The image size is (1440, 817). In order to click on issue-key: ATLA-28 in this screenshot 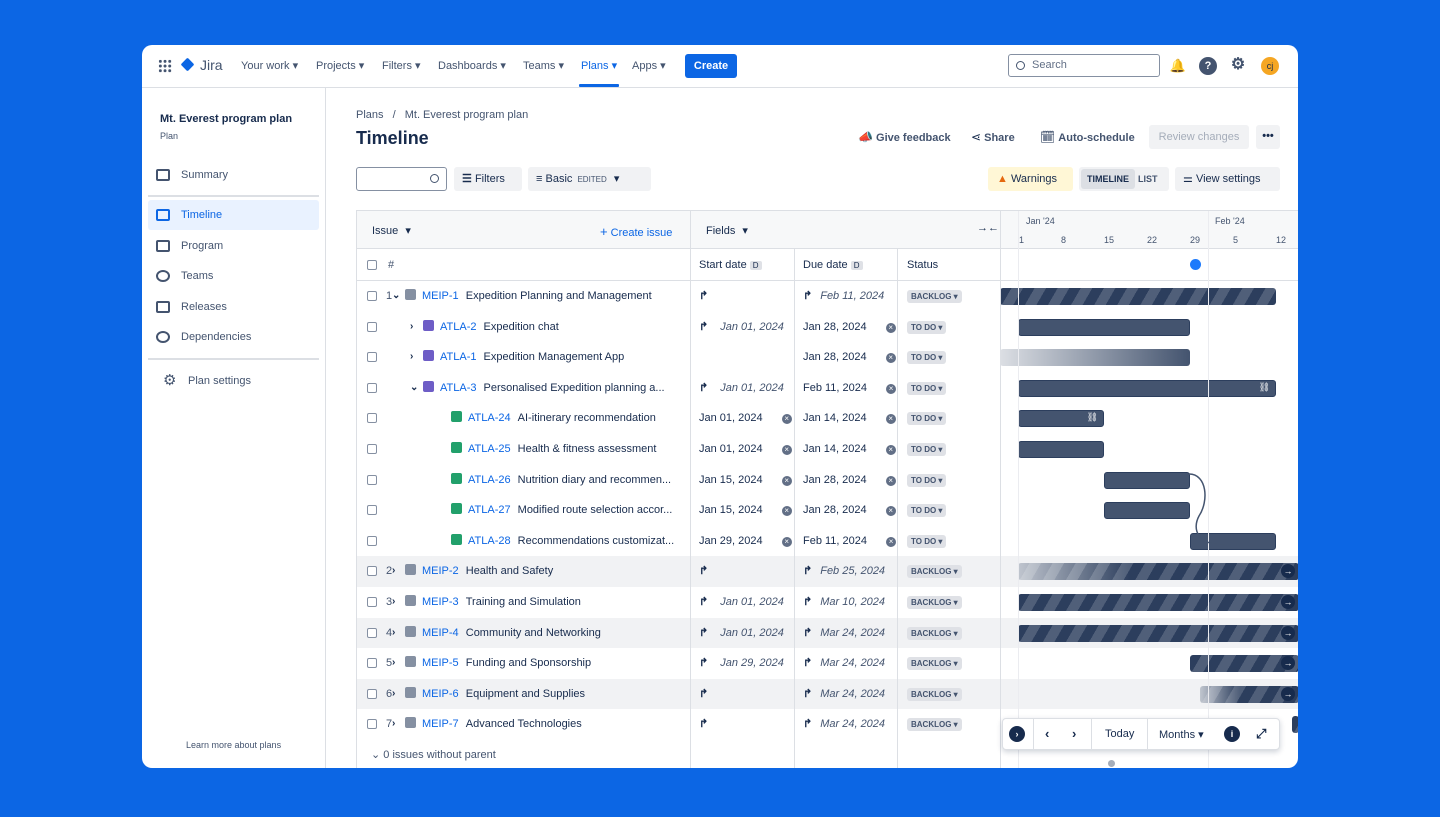, I will do `click(489, 540)`.